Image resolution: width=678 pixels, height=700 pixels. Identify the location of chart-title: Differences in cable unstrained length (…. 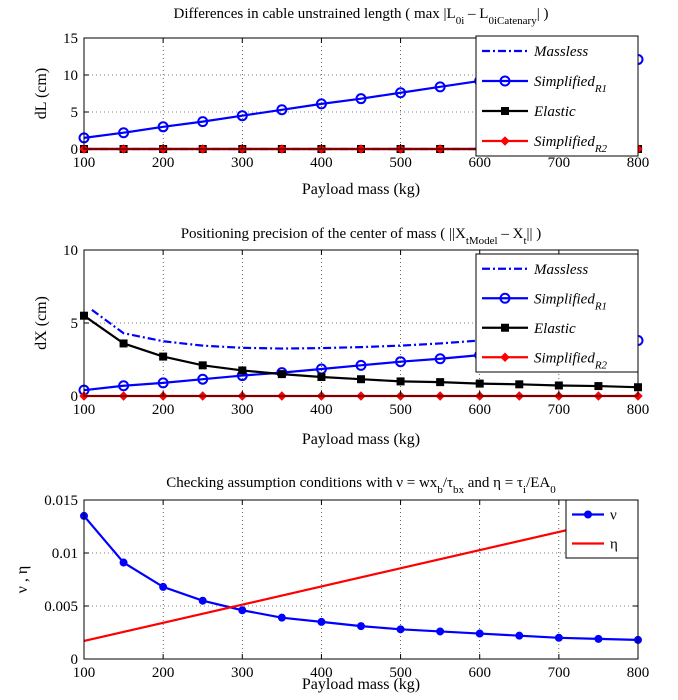
(361, 16).